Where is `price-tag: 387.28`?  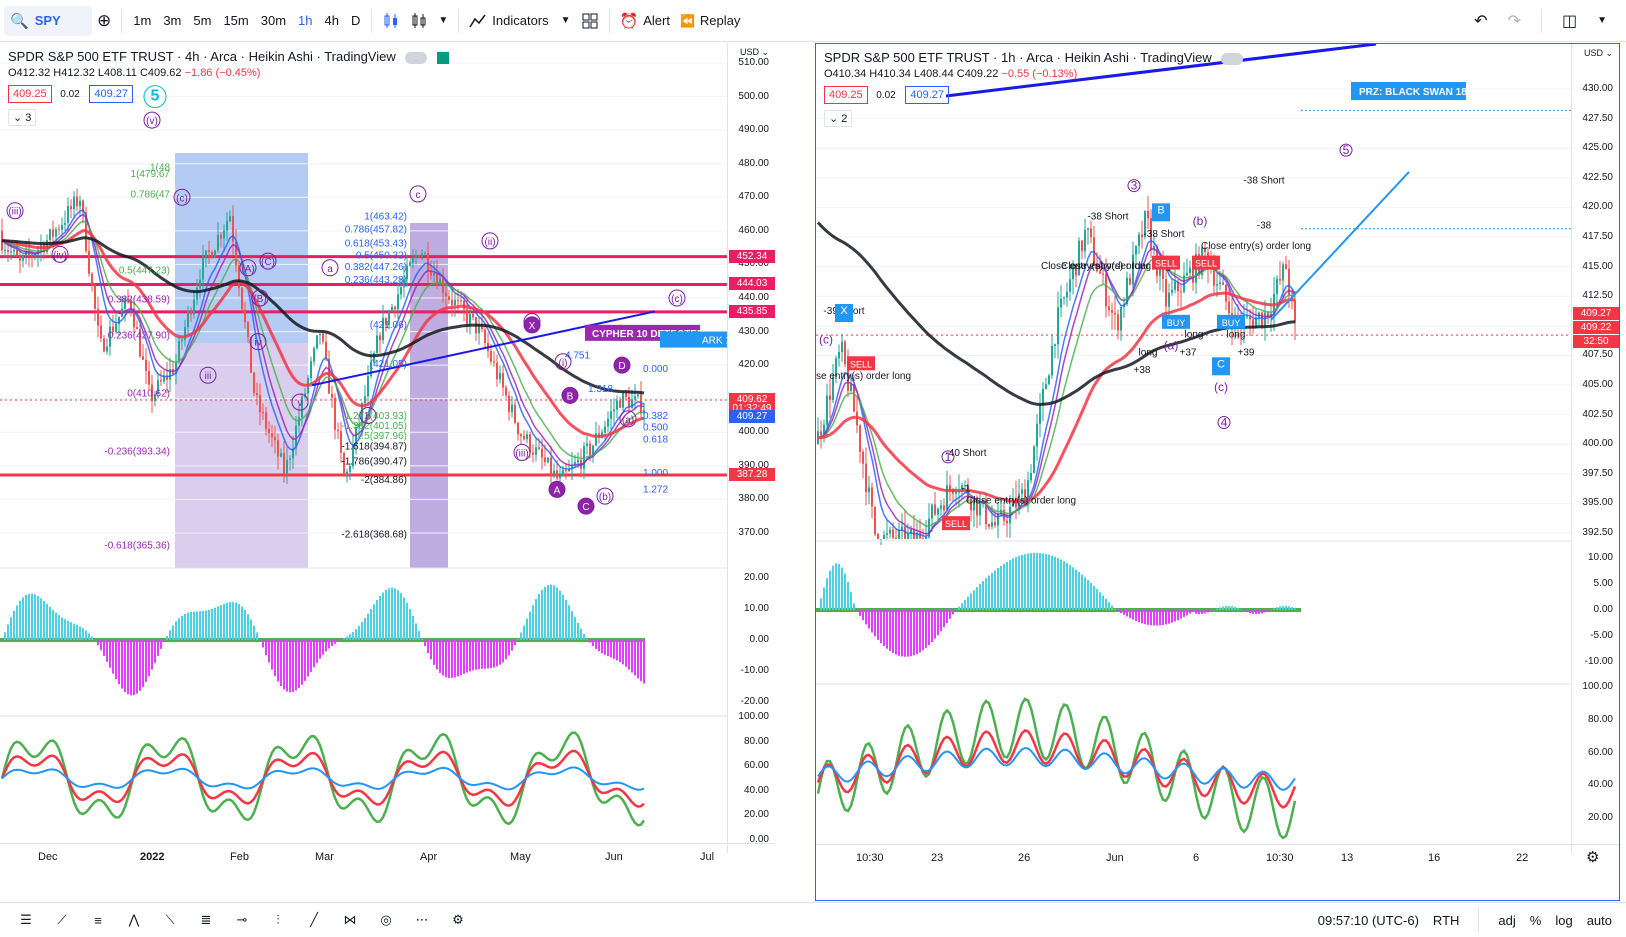
price-tag: 387.28 is located at coordinates (752, 474).